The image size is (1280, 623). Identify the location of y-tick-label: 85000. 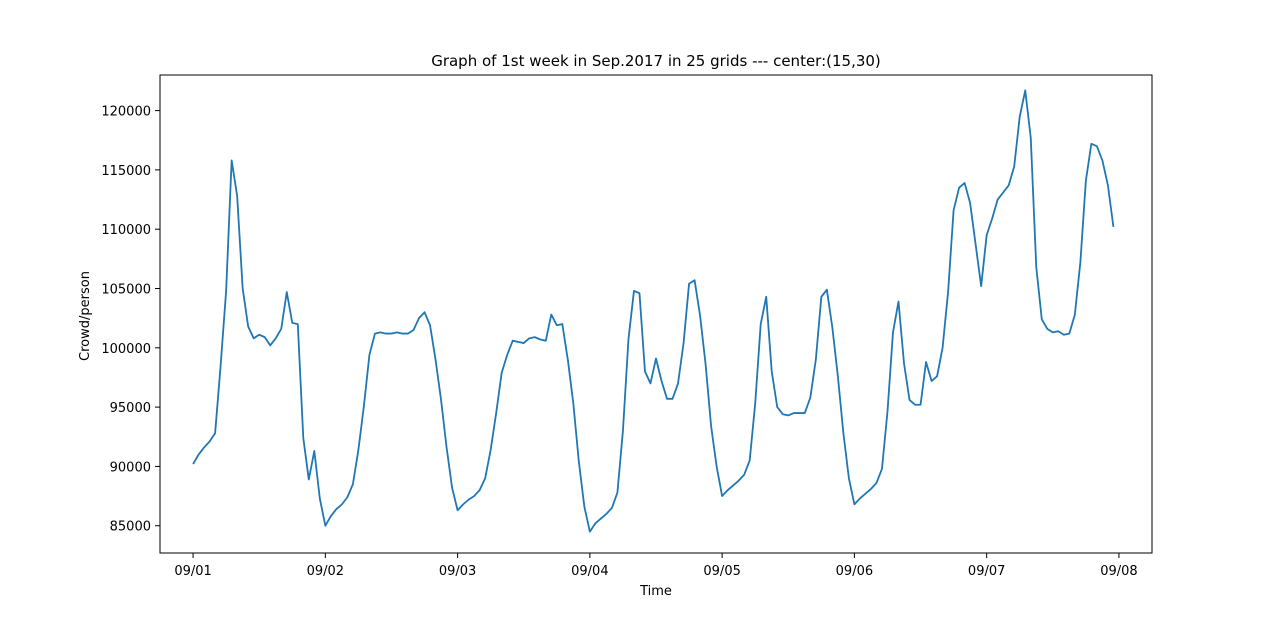
(130, 527).